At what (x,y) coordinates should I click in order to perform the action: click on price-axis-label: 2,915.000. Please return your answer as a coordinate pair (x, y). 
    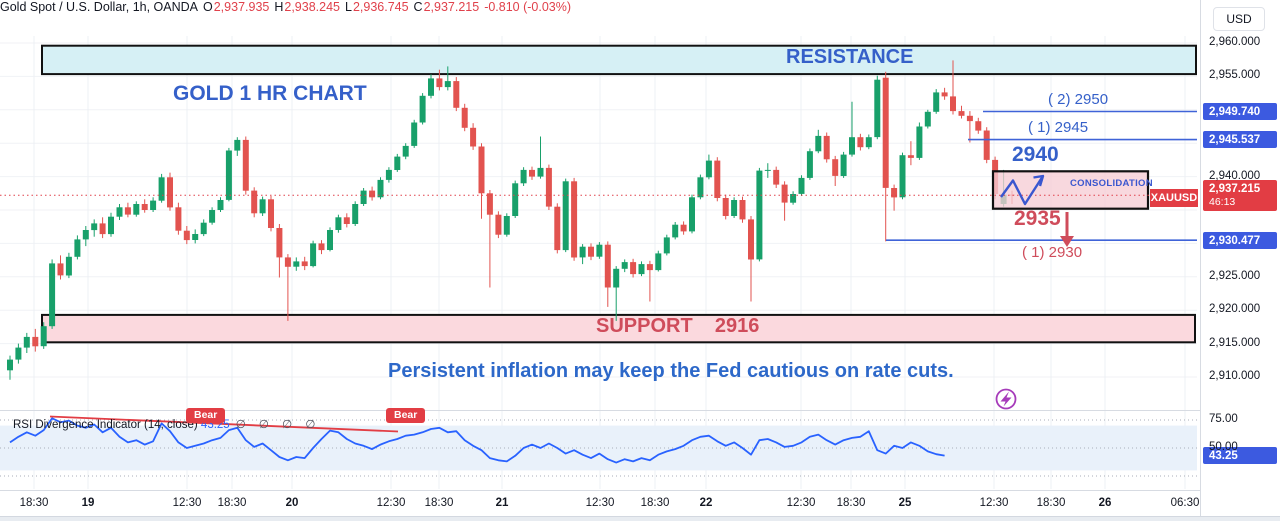
    Looking at the image, I should click on (1235, 342).